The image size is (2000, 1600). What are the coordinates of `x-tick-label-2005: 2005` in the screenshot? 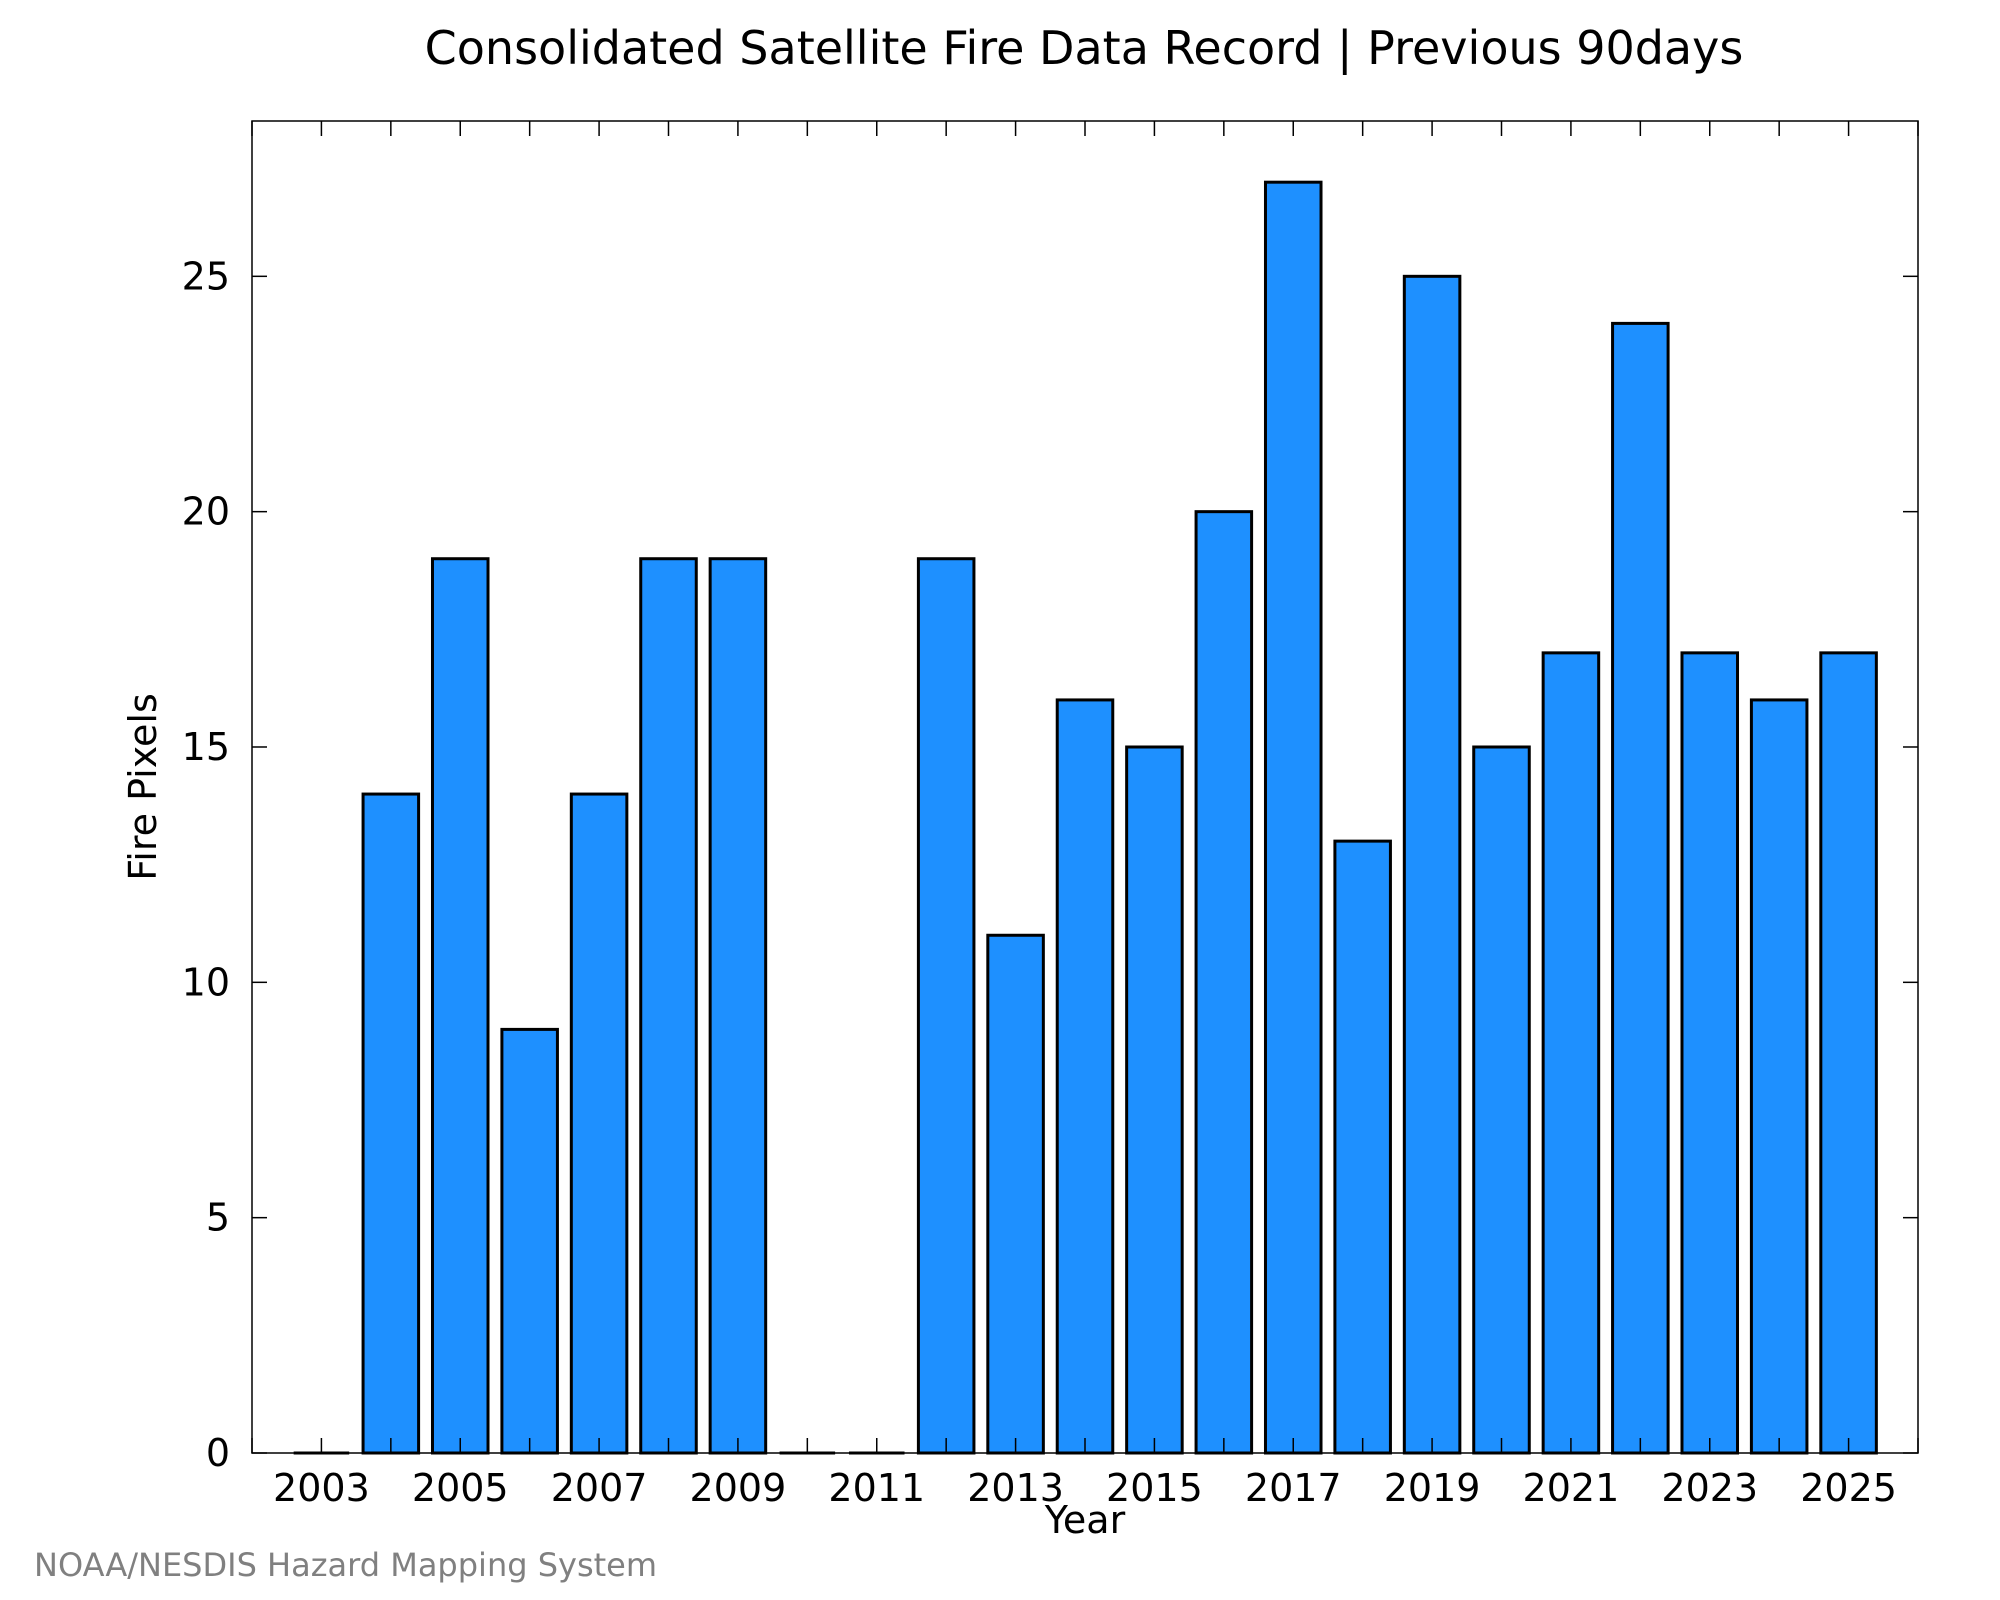 It's located at (460, 1488).